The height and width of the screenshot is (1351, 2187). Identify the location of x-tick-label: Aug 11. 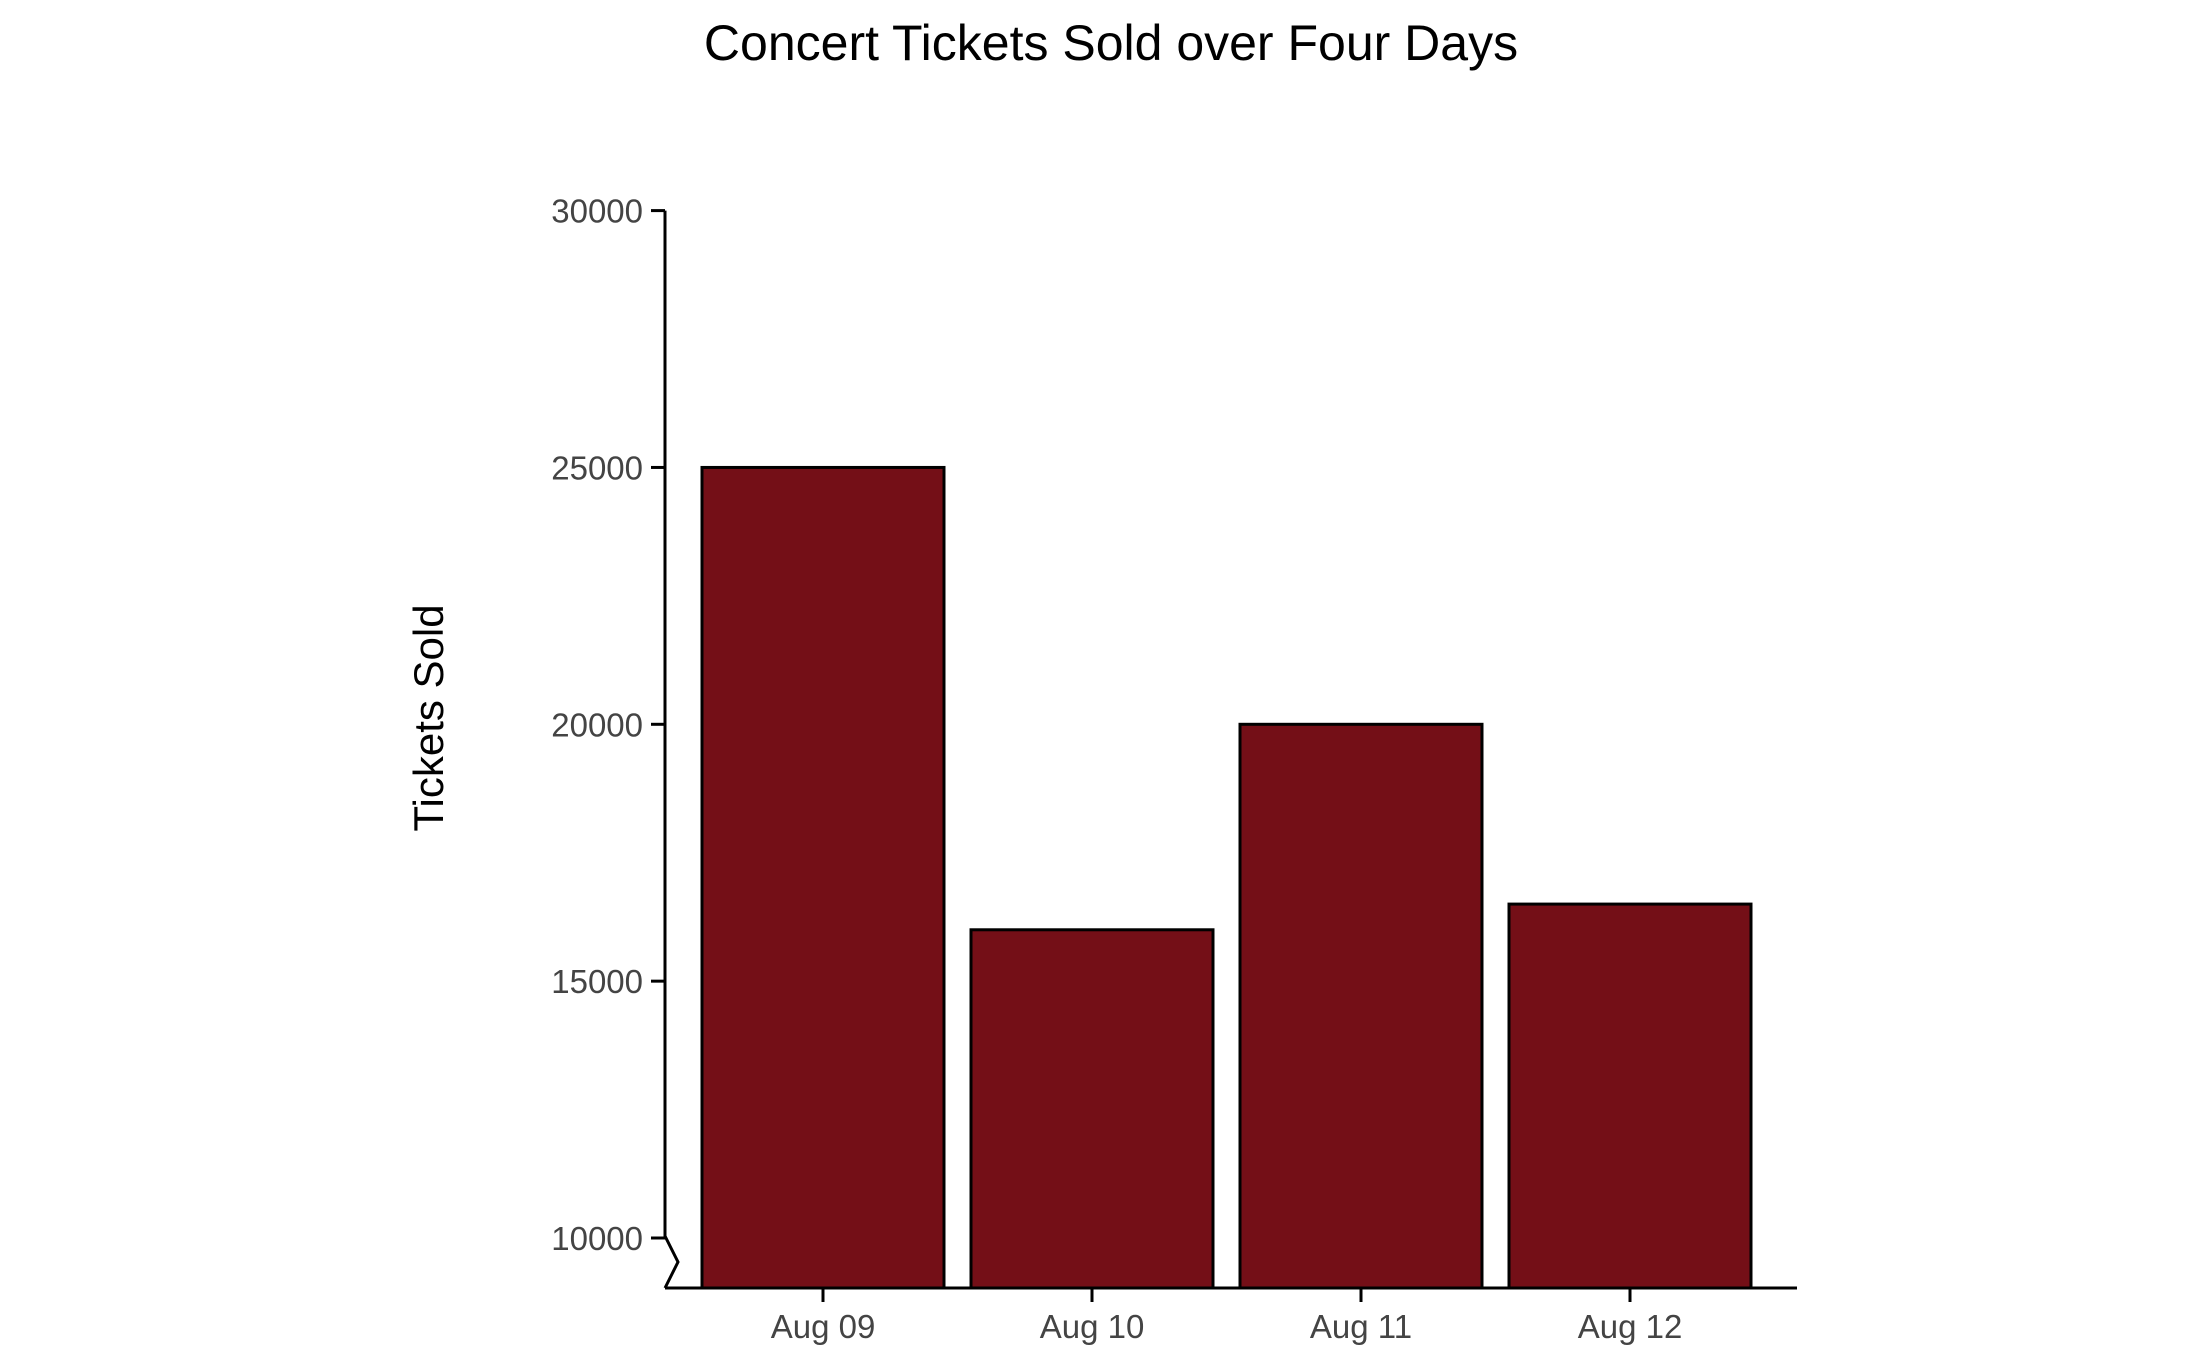
(1361, 1326).